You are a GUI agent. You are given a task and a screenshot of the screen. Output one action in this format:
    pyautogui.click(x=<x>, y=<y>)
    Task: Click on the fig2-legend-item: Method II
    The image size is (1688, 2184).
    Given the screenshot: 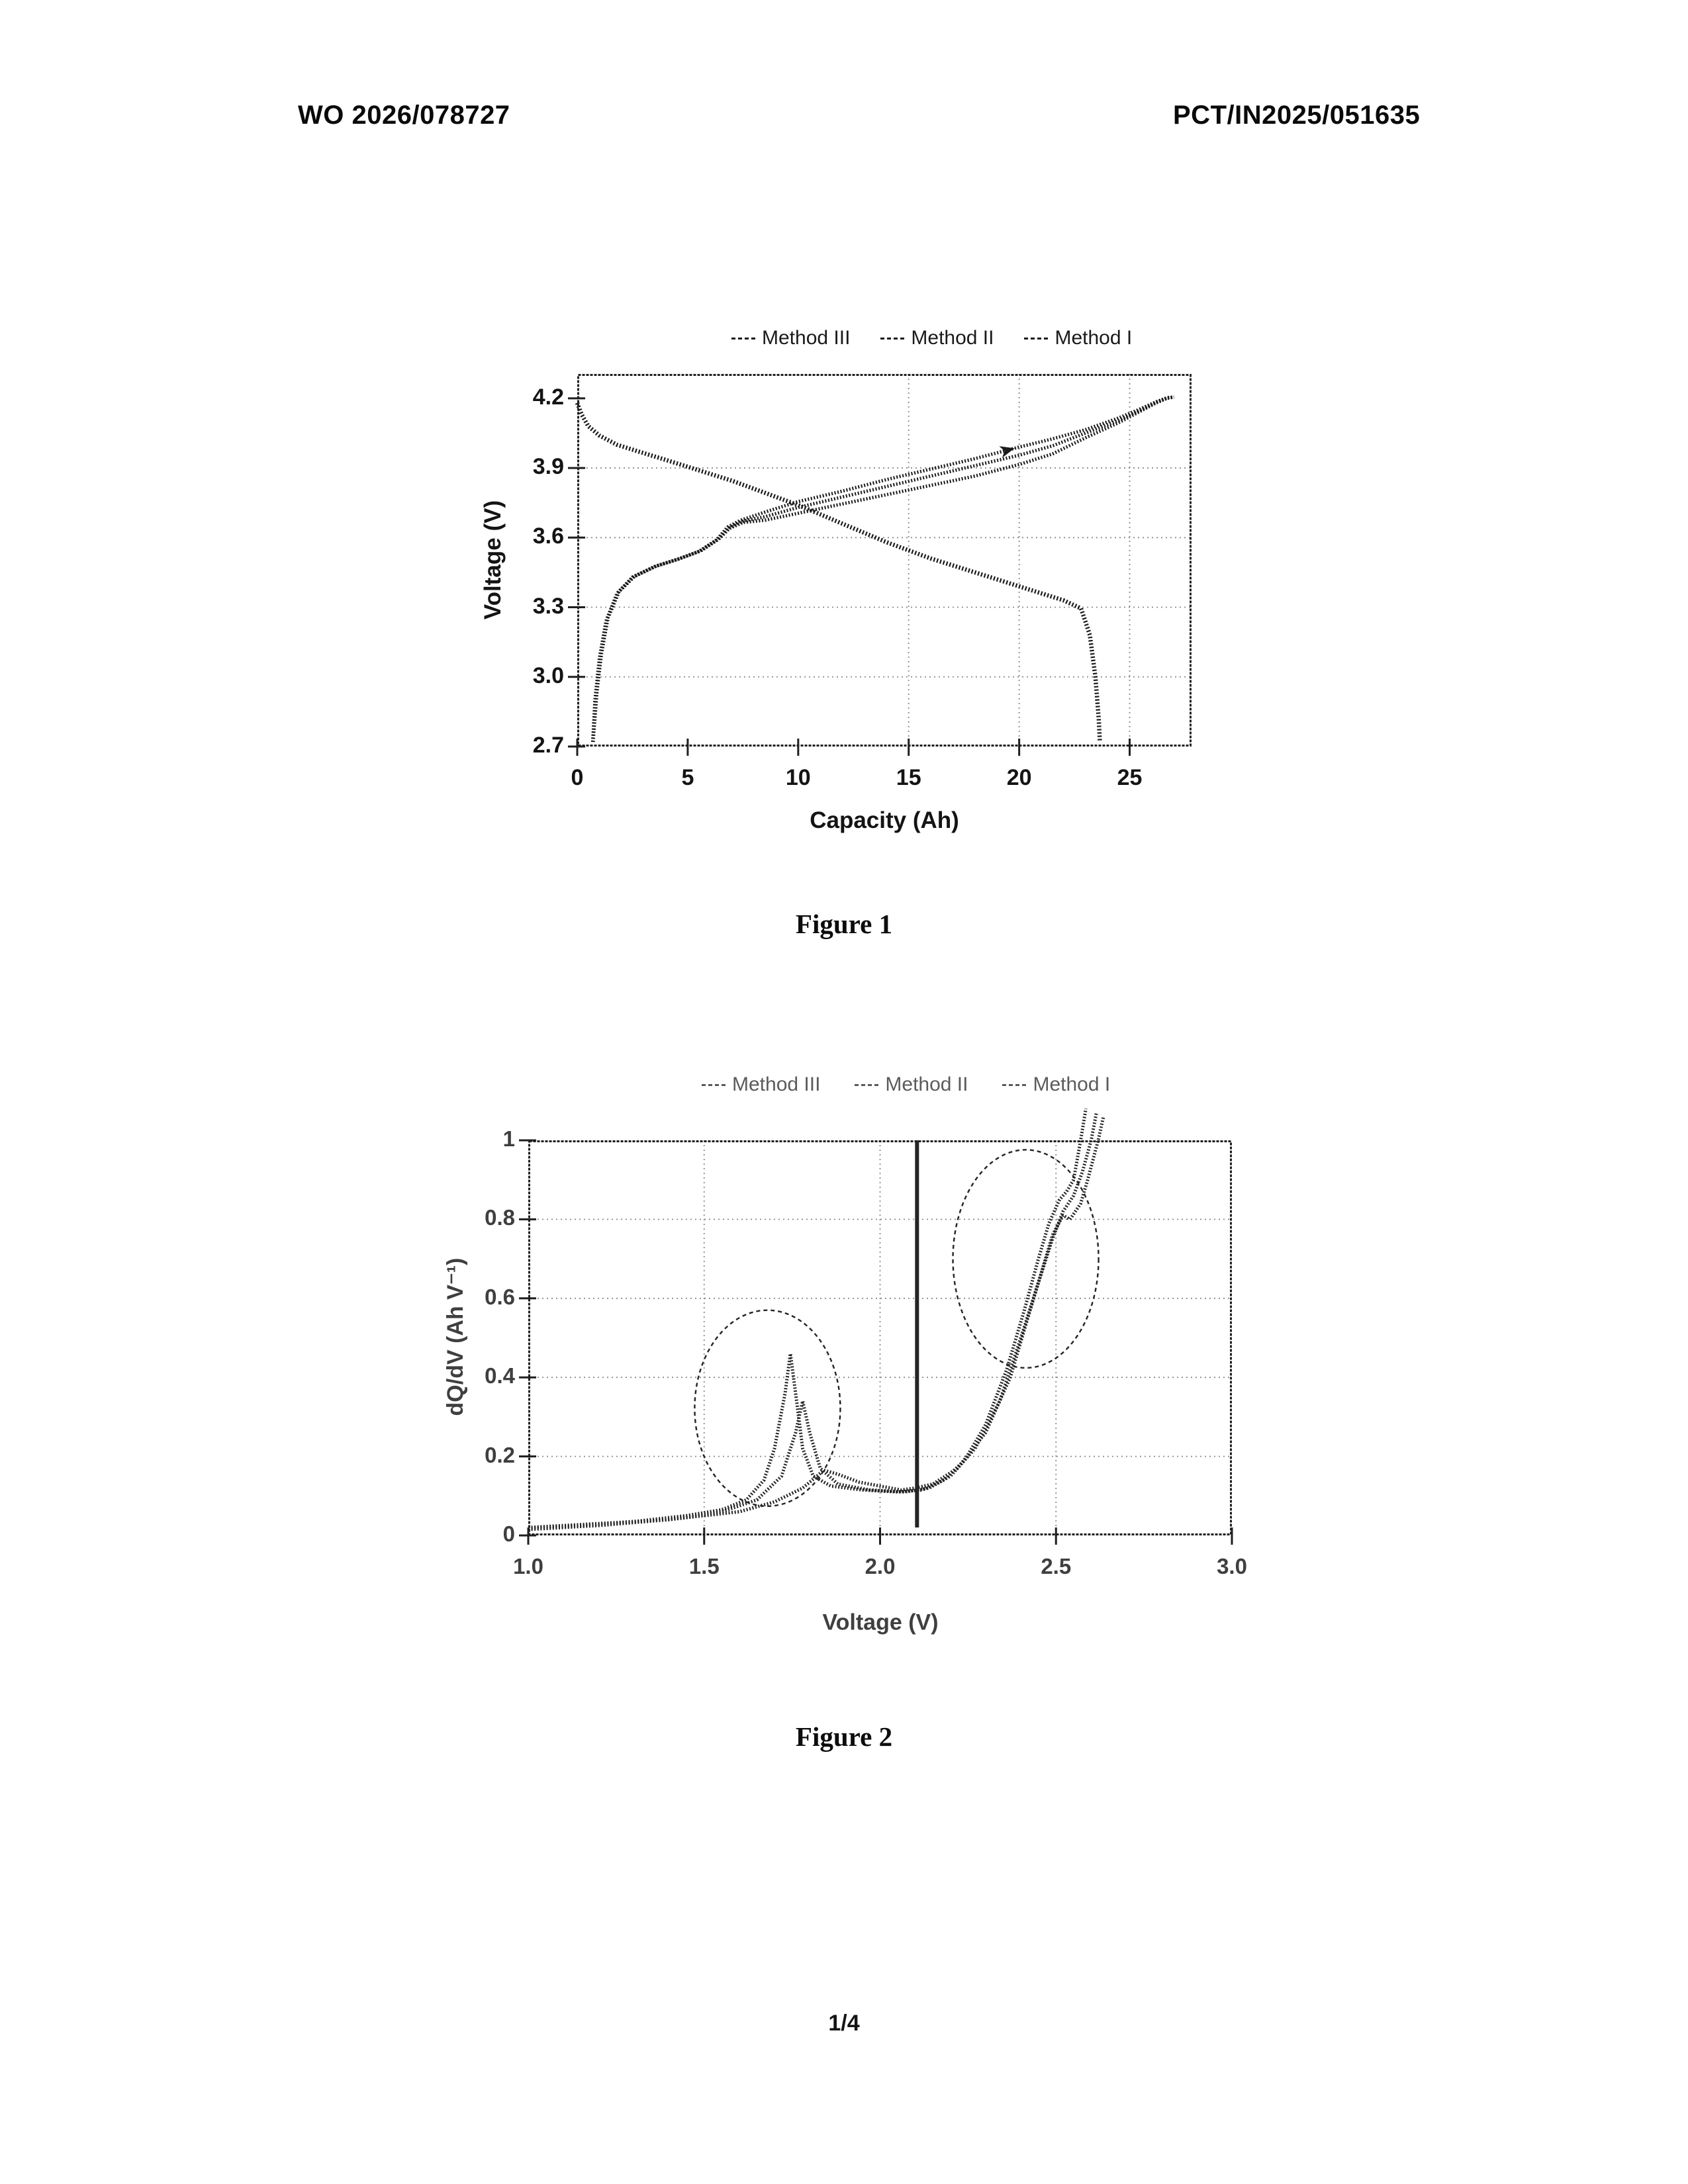 What is the action you would take?
    pyautogui.click(x=911, y=1084)
    